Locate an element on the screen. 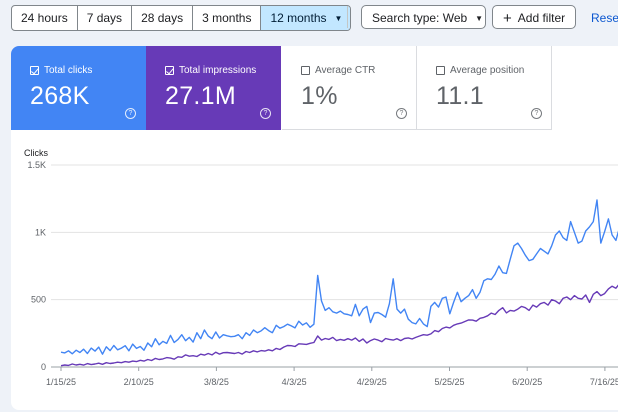  range-12-months-label: 12 months is located at coordinates (298, 18).